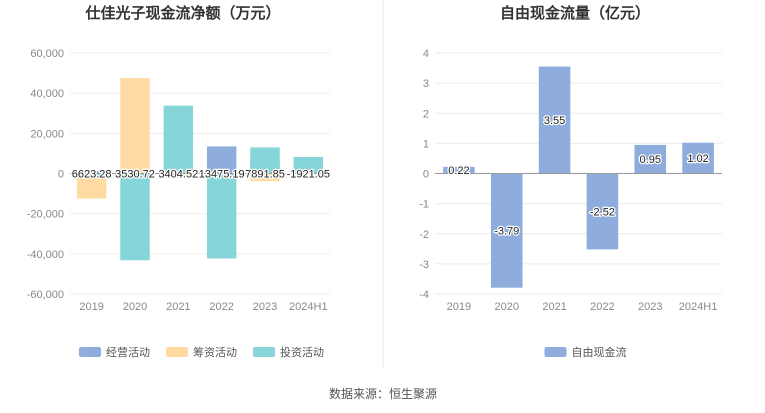  Describe the element at coordinates (47, 94) in the screenshot. I see `y-tick-label: 40,000` at that location.